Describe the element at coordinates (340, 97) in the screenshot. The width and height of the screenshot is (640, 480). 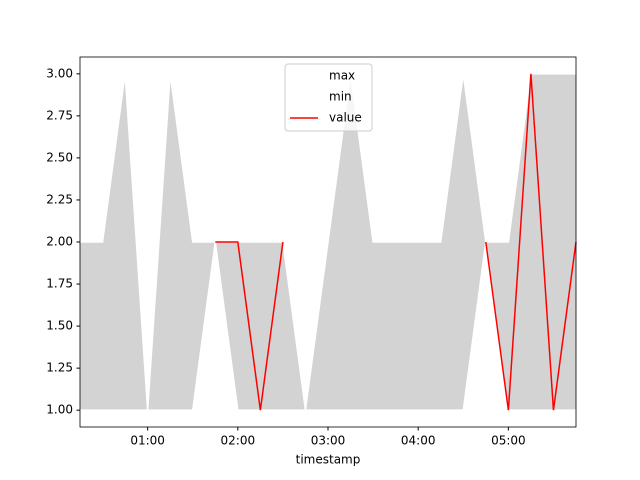
I see `legend-label: min` at that location.